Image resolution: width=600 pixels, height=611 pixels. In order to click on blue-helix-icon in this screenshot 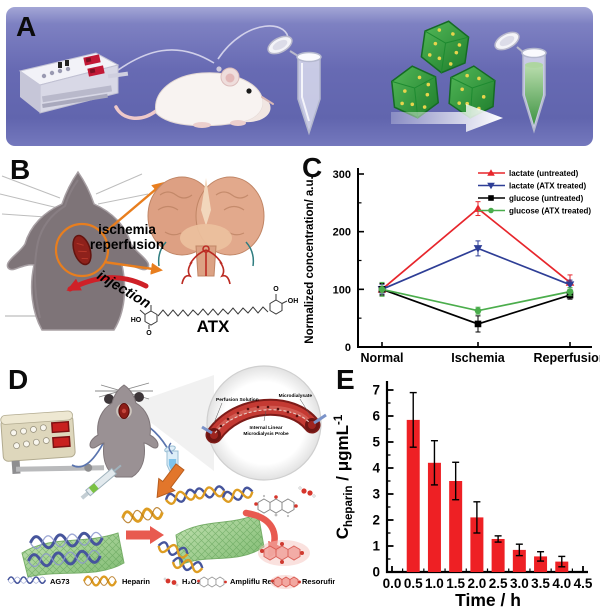, I will do `click(27, 580)`.